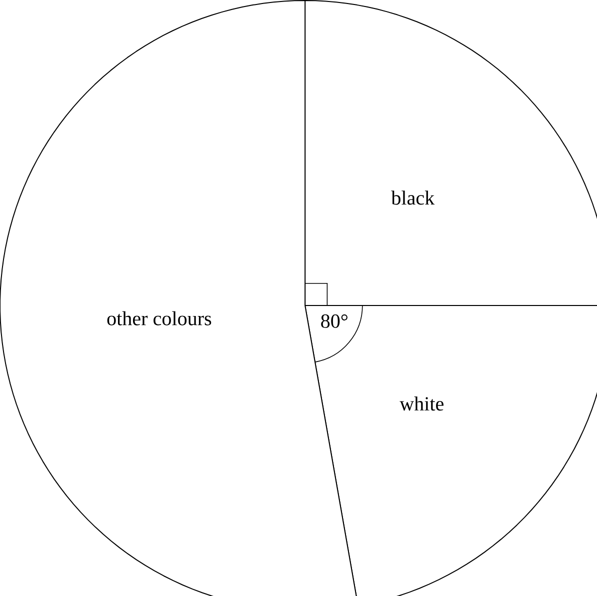 Image resolution: width=597 pixels, height=596 pixels. What do you see at coordinates (159, 318) in the screenshot?
I see `slice-label: other colours` at bounding box center [159, 318].